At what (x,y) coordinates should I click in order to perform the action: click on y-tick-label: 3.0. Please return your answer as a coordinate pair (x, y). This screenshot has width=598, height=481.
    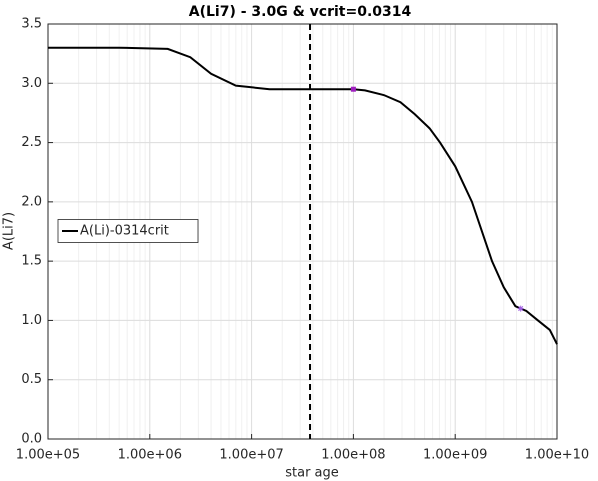
    Looking at the image, I should click on (31, 83).